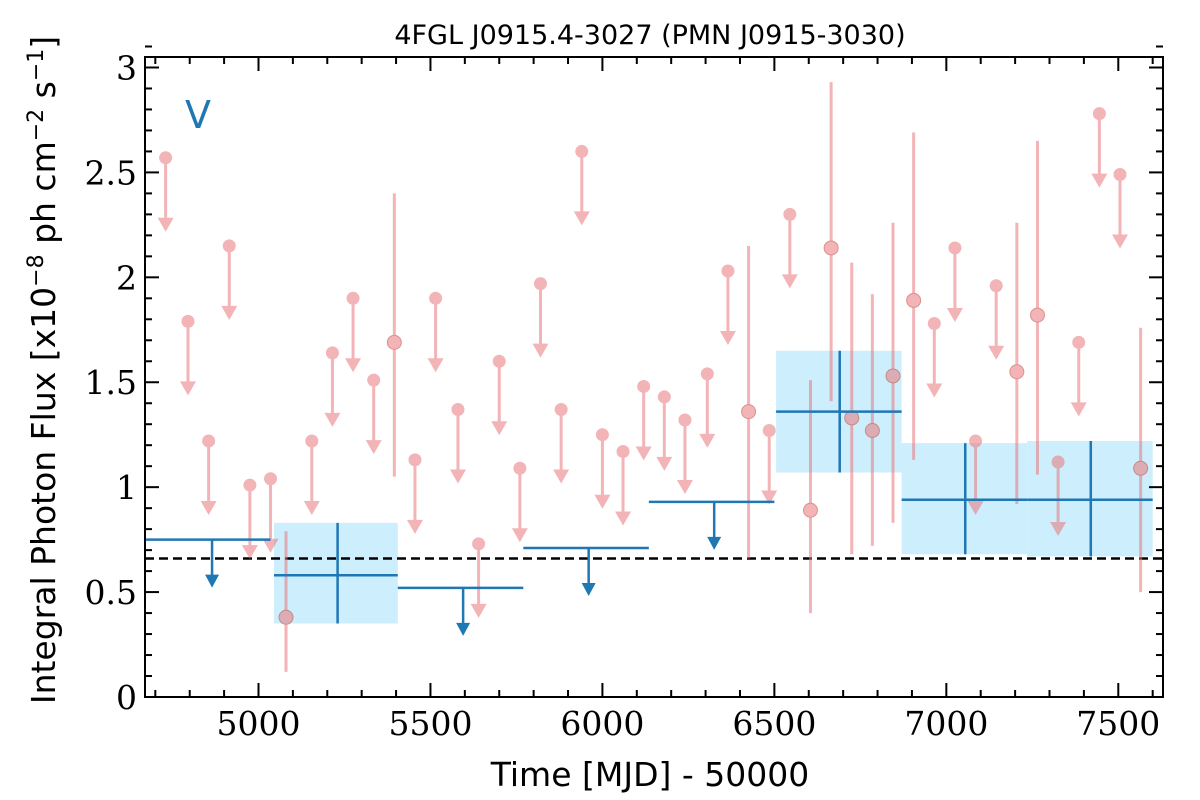 The width and height of the screenshot is (1200, 800). Describe the element at coordinates (602, 723) in the screenshot. I see `x-tick-label: 6000` at that location.